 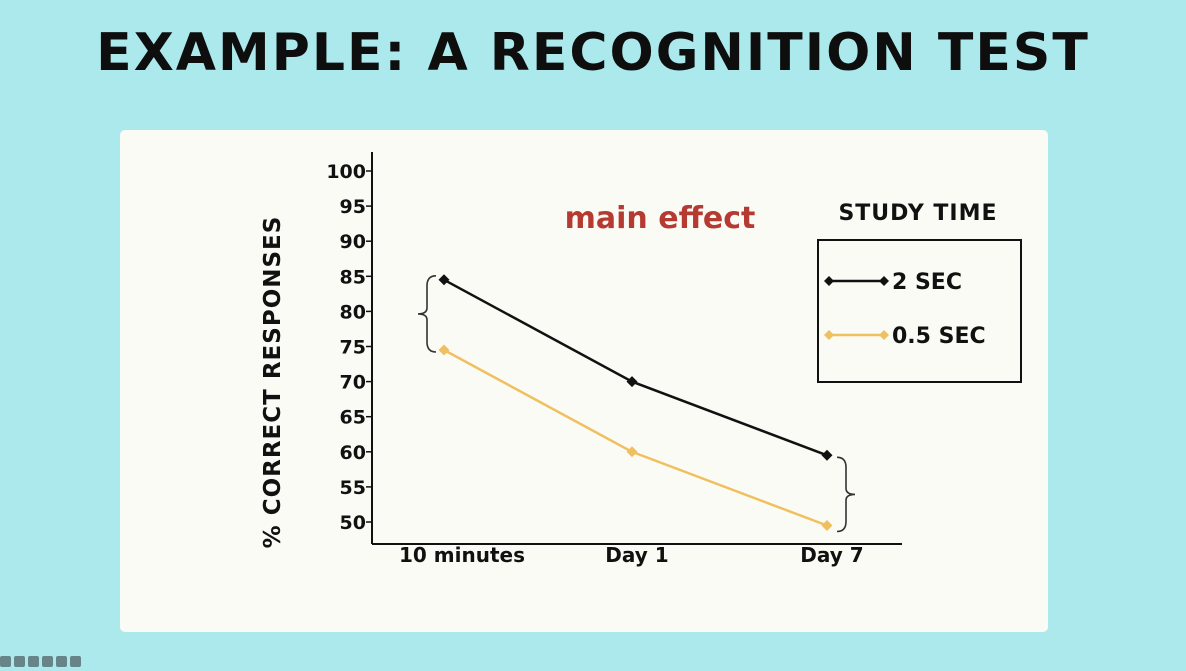 What do you see at coordinates (353, 207) in the screenshot?
I see `y-tick-label: 95` at bounding box center [353, 207].